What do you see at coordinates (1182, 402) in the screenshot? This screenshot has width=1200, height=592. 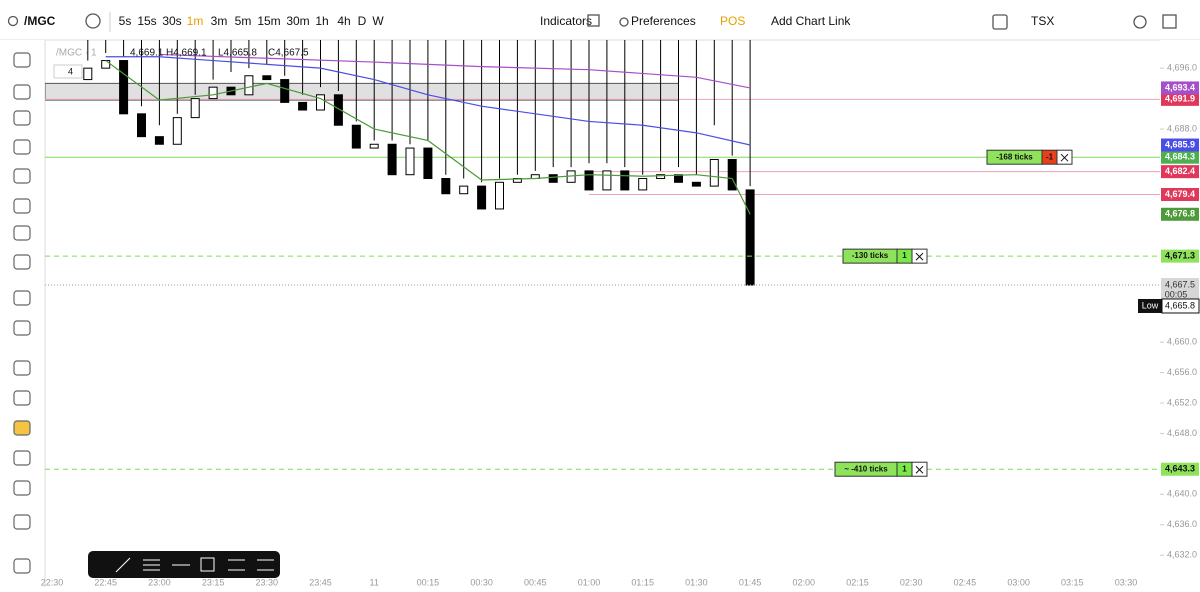 I see `y-tick-label: 4,652.0` at bounding box center [1182, 402].